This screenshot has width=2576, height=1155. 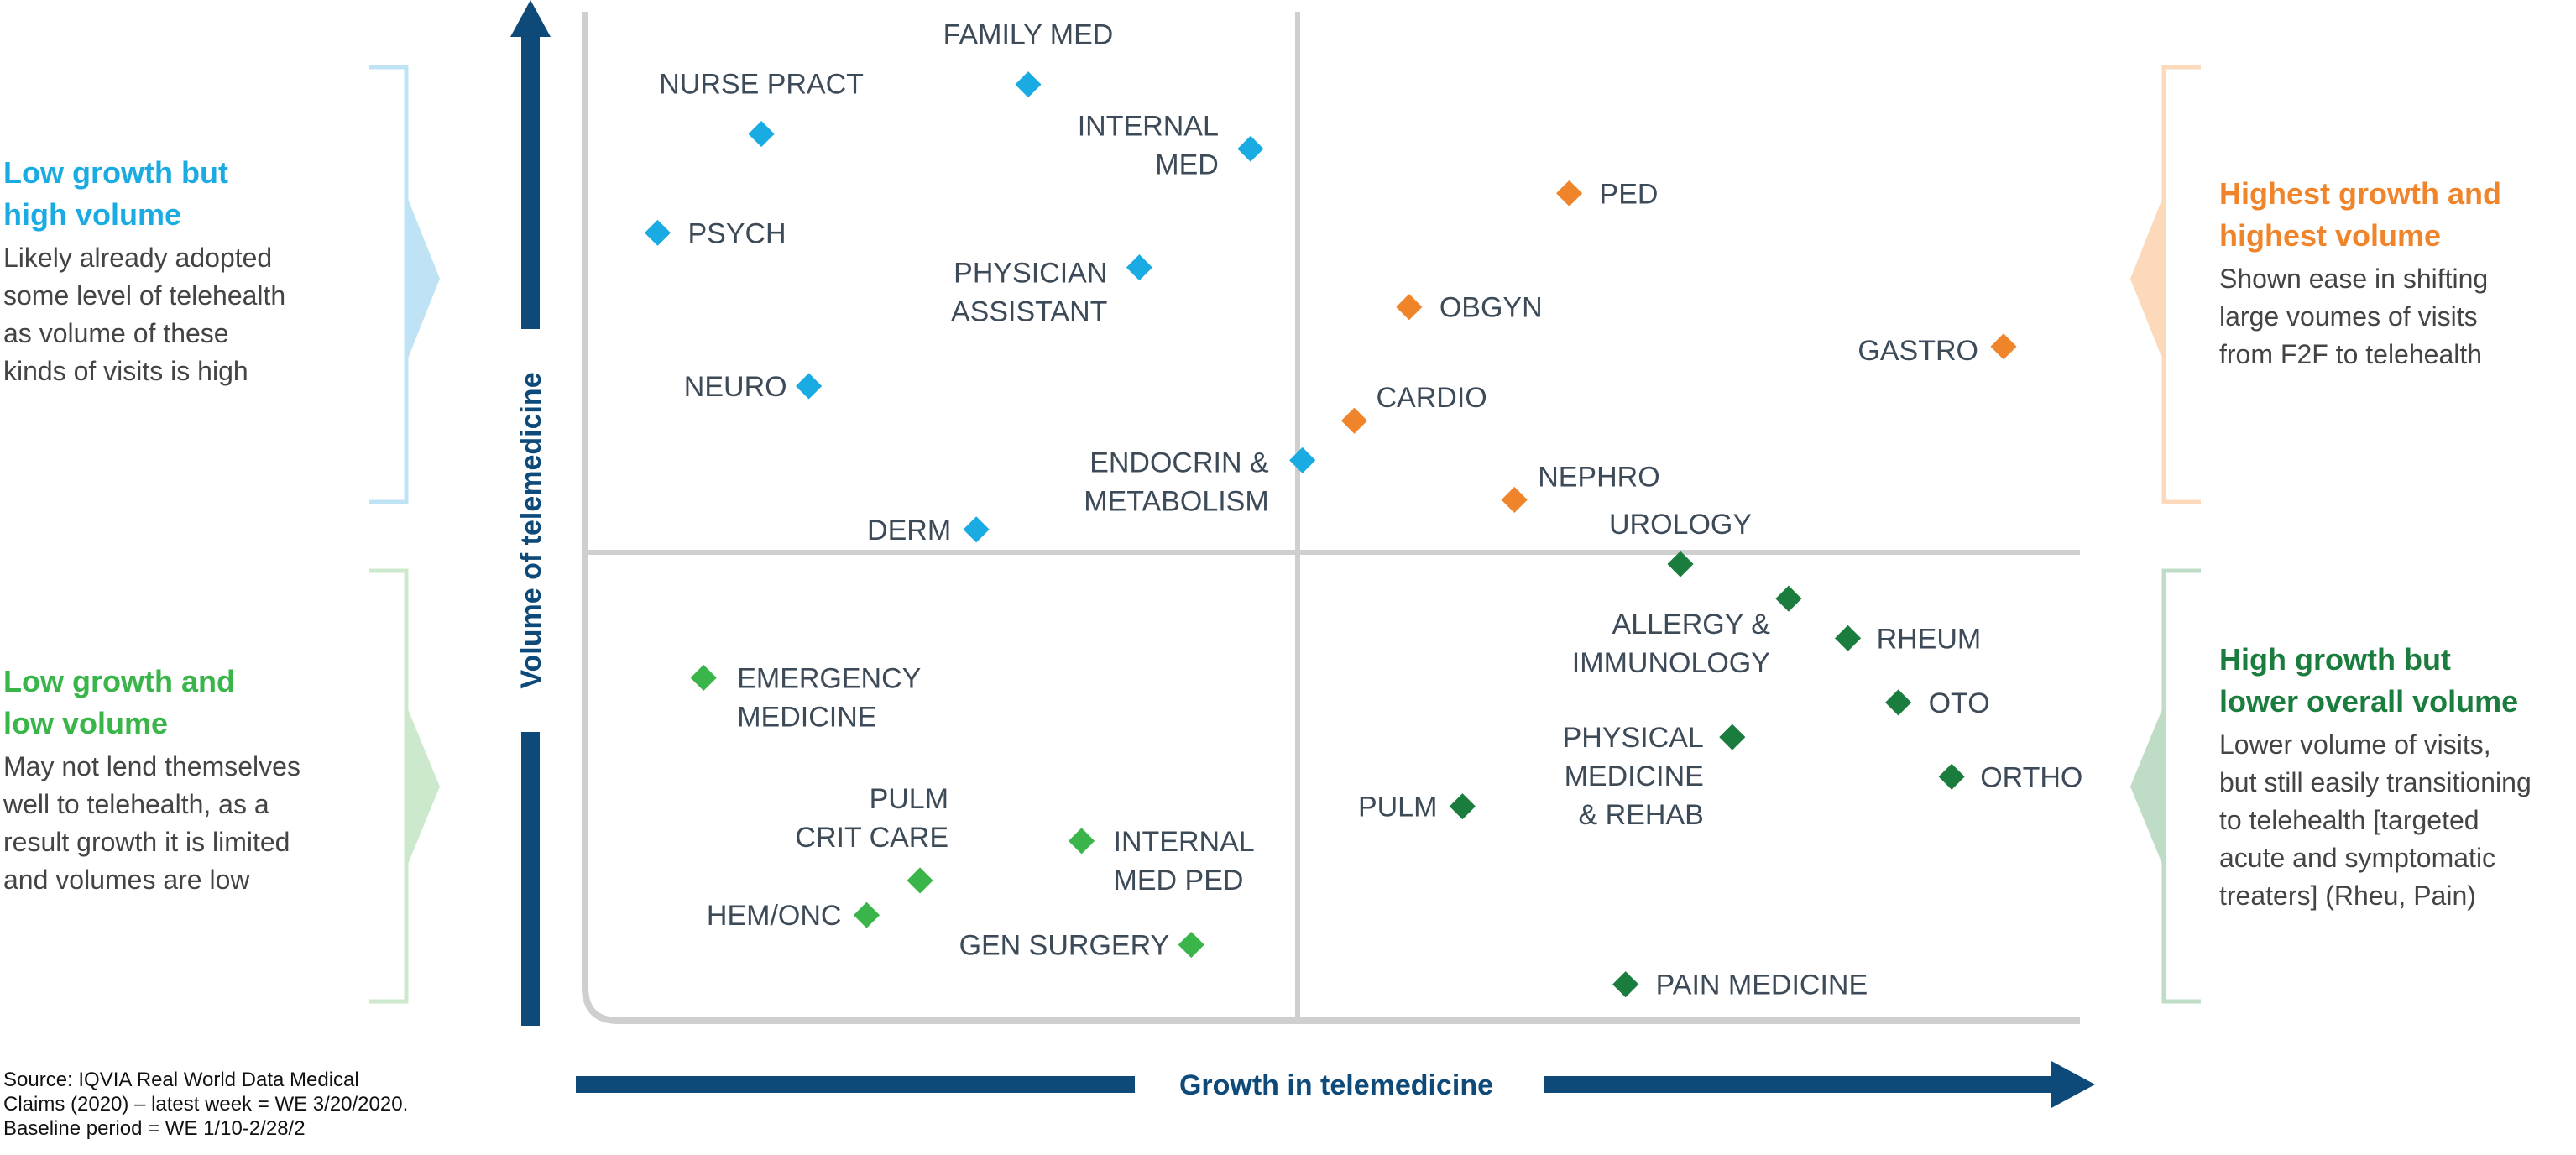 I want to click on data-point: NEURO, so click(x=753, y=387).